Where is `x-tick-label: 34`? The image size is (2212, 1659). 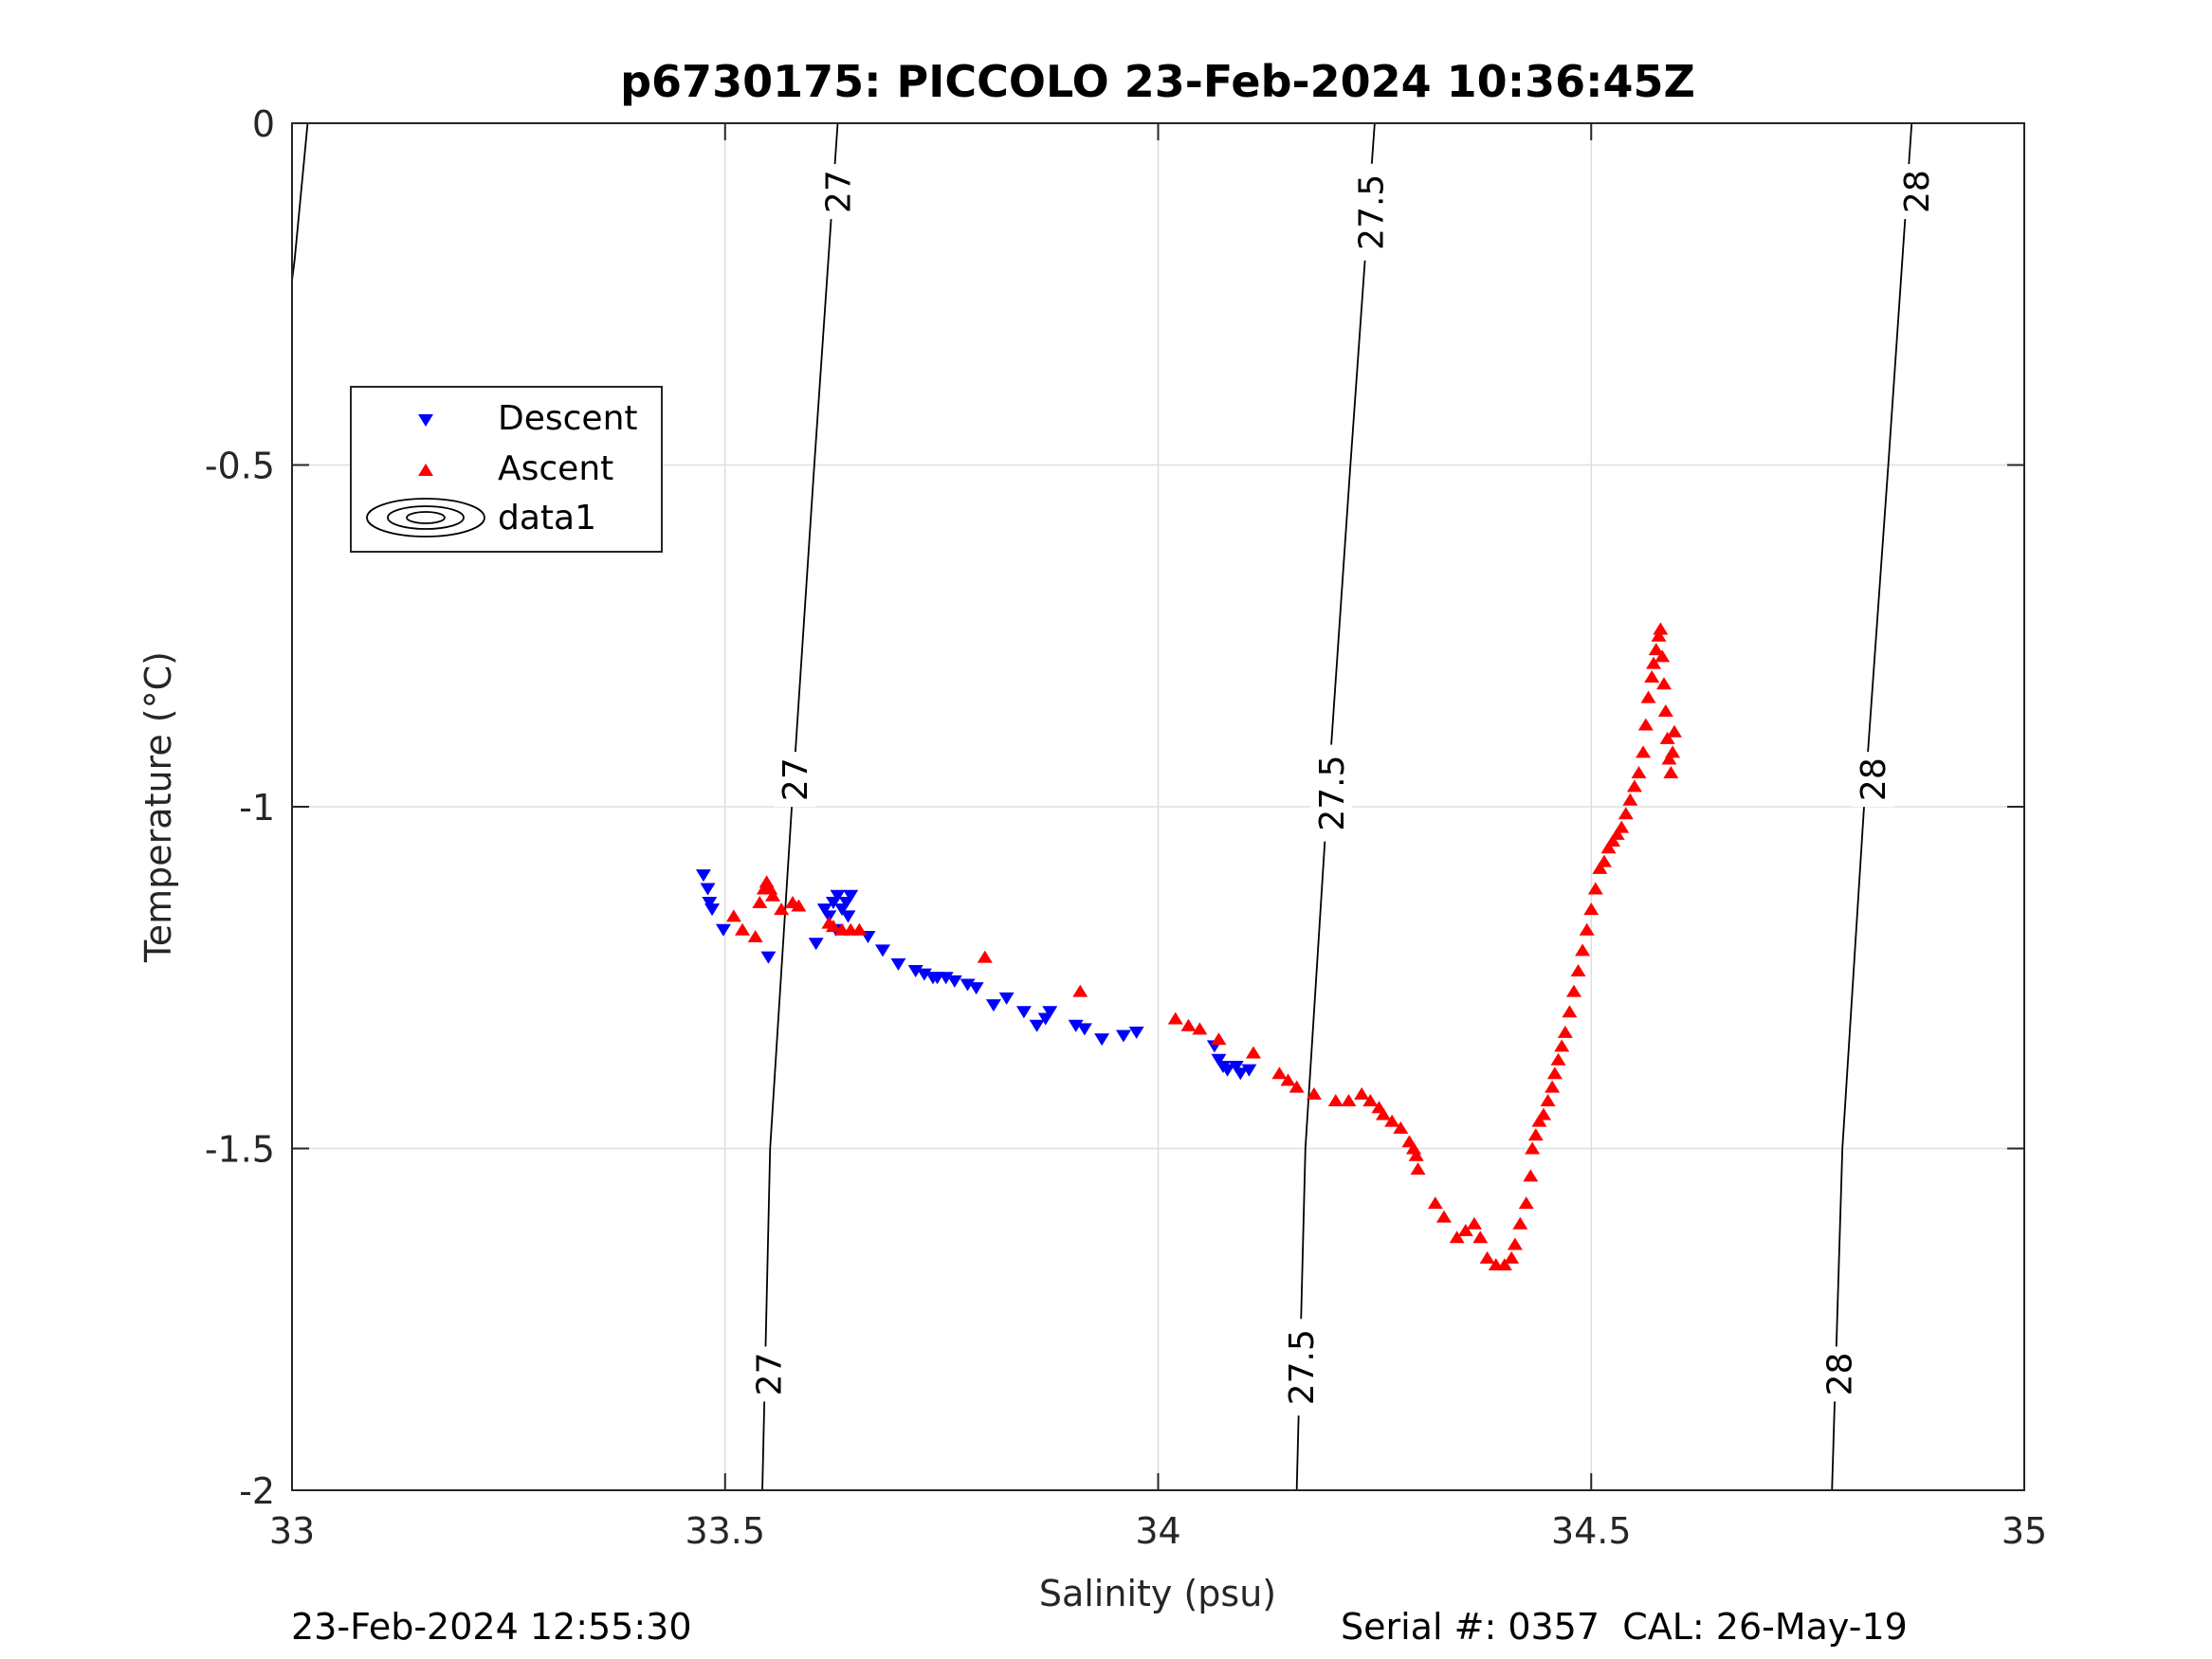 x-tick-label: 34 is located at coordinates (1157, 1531).